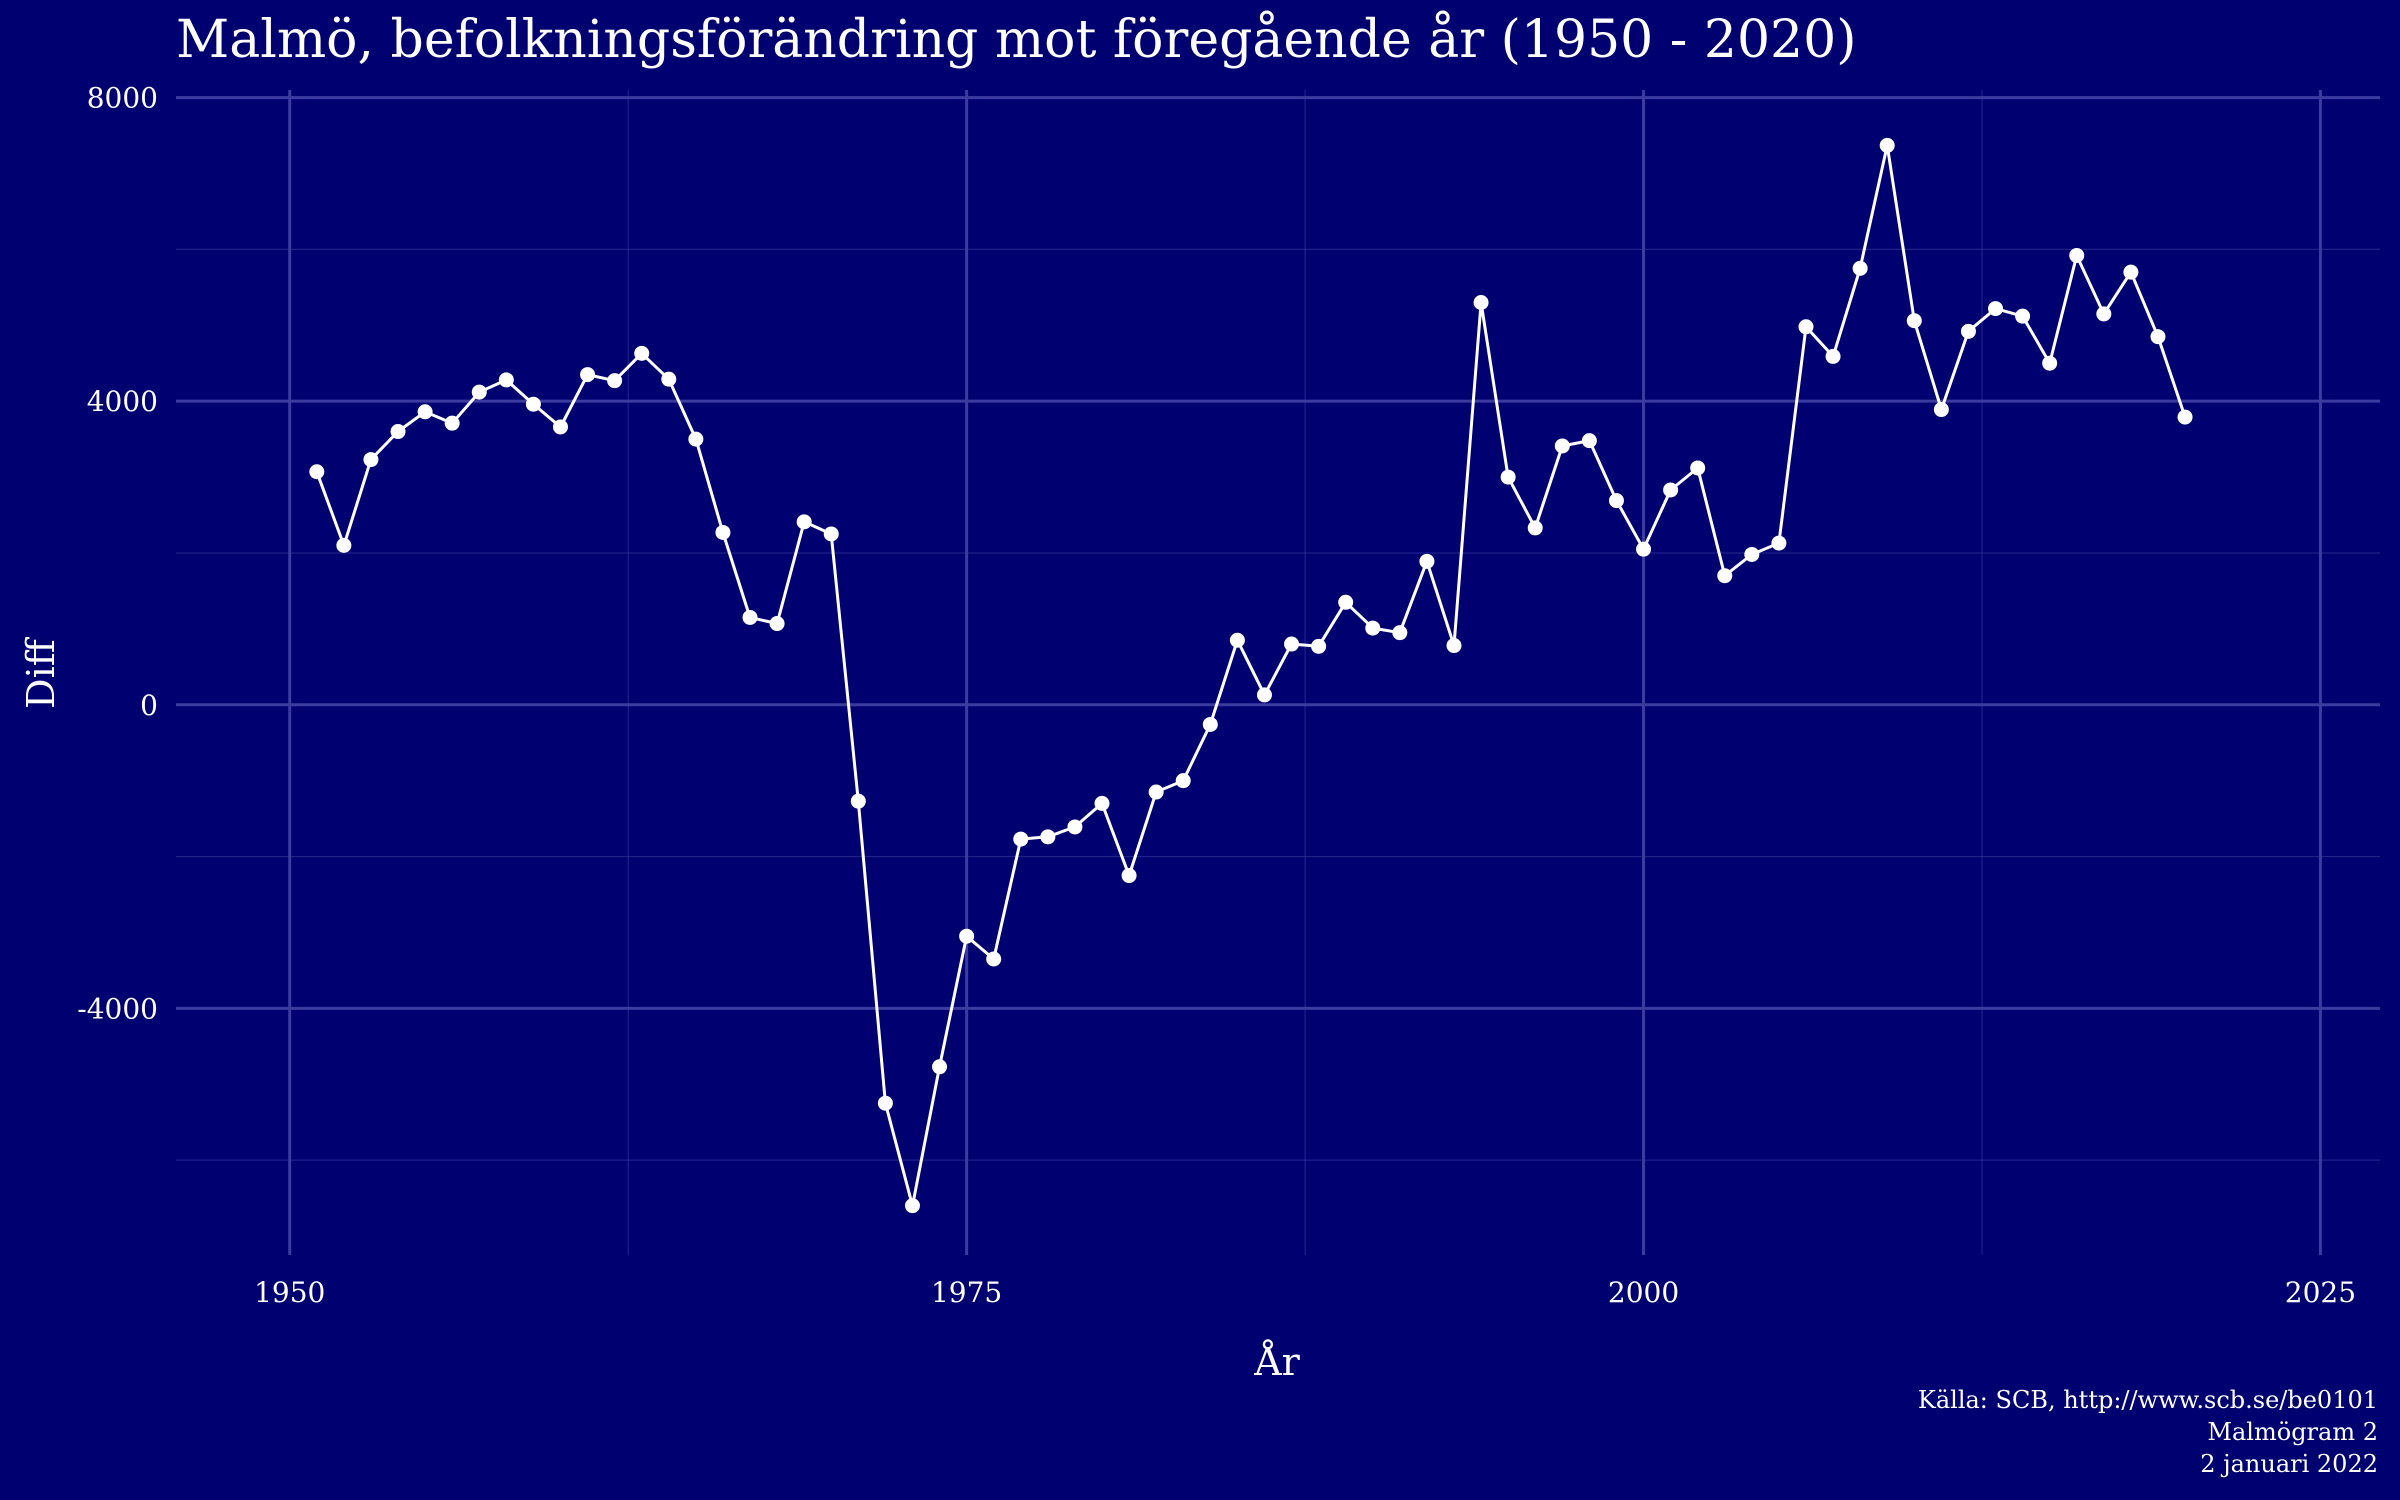 This screenshot has width=2400, height=1500. What do you see at coordinates (1643, 1292) in the screenshot?
I see `x-tick-label: 2000` at bounding box center [1643, 1292].